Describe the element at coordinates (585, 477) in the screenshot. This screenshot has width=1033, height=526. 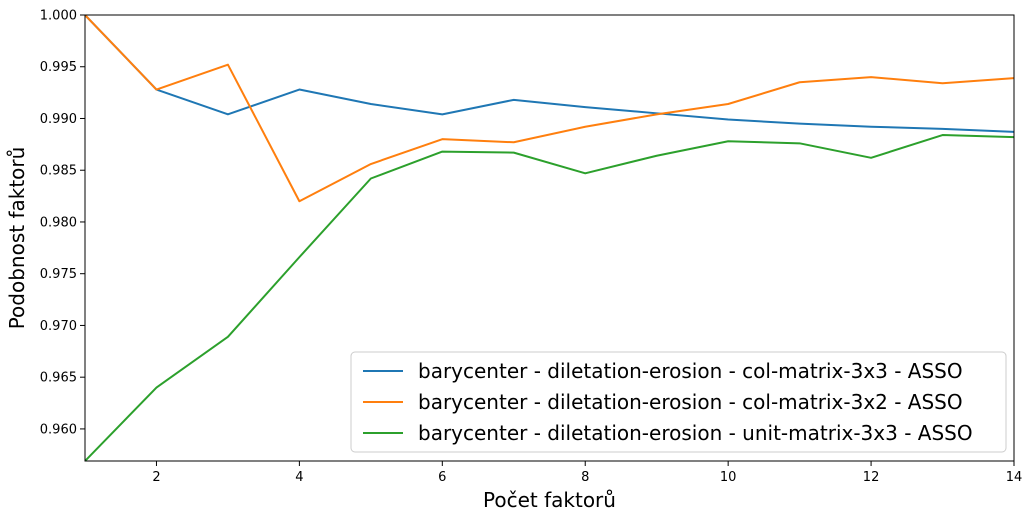
I see `x-tick-label: 8` at that location.